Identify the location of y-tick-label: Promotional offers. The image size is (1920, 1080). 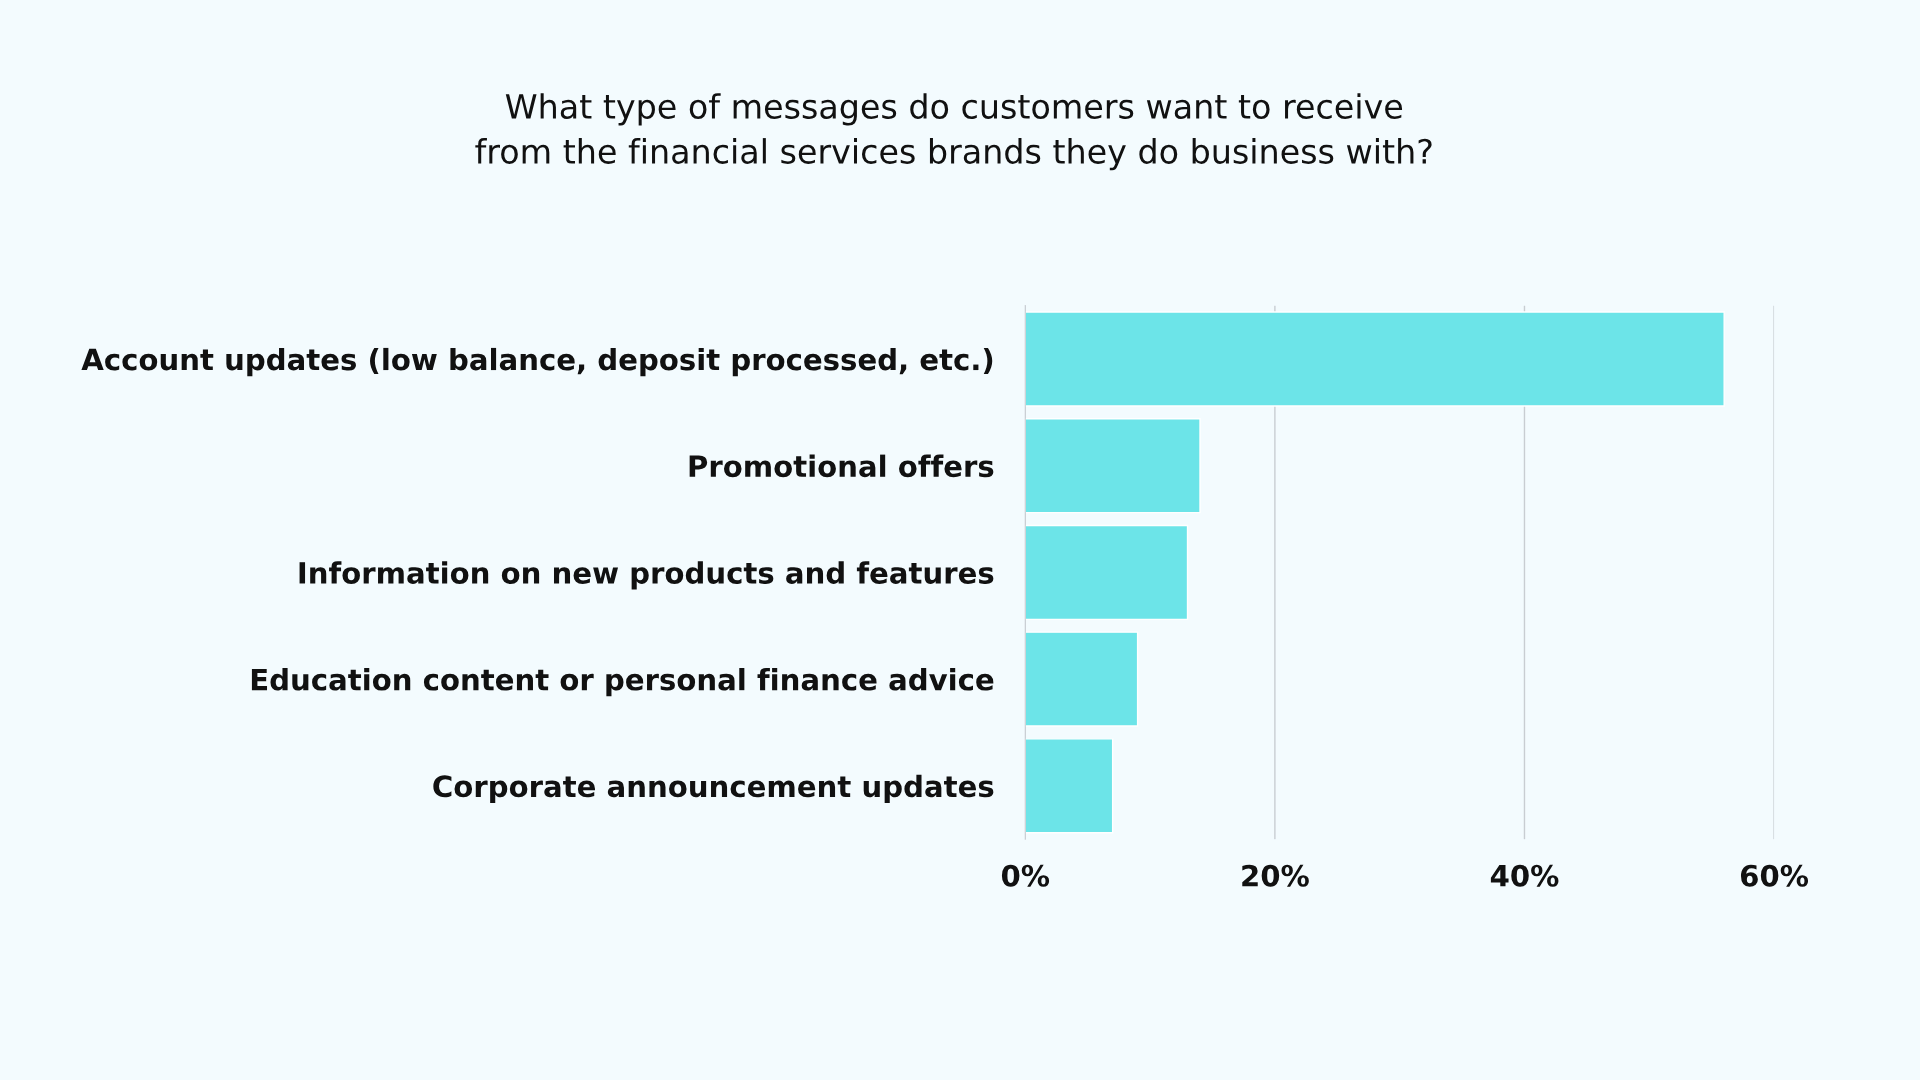
(841, 466).